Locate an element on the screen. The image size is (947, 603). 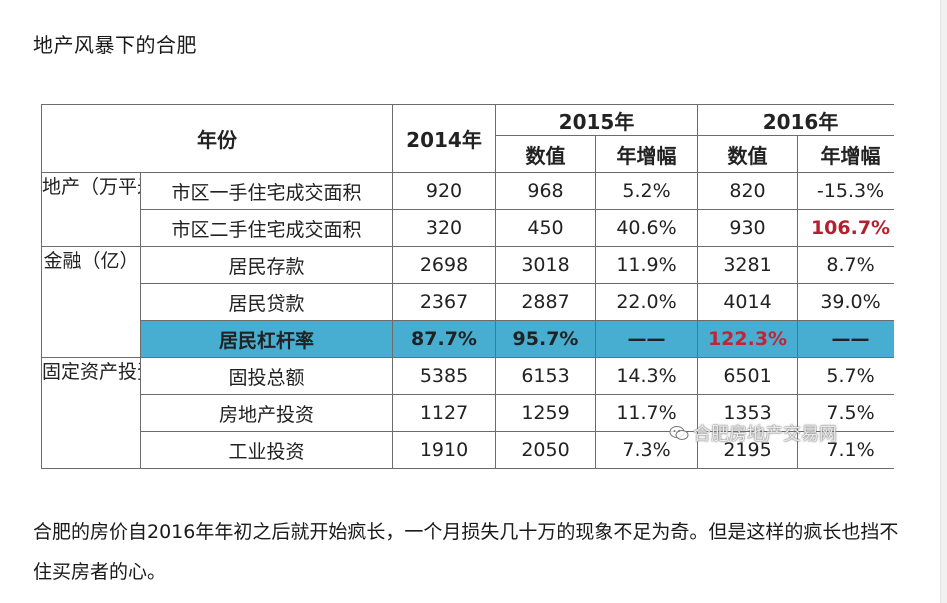
cell-2016-value: 820 is located at coordinates (748, 191).